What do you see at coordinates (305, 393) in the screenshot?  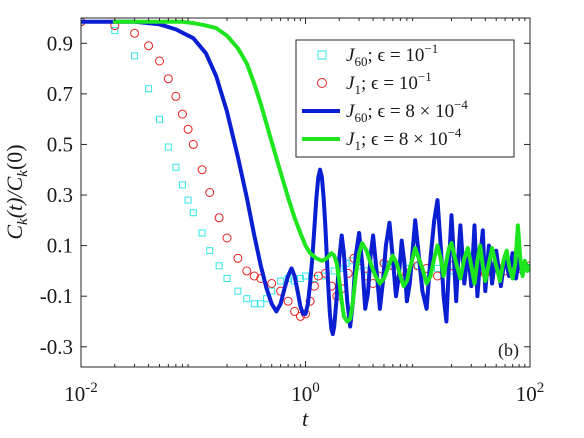 I see `x-tick-label: 10⁰` at bounding box center [305, 393].